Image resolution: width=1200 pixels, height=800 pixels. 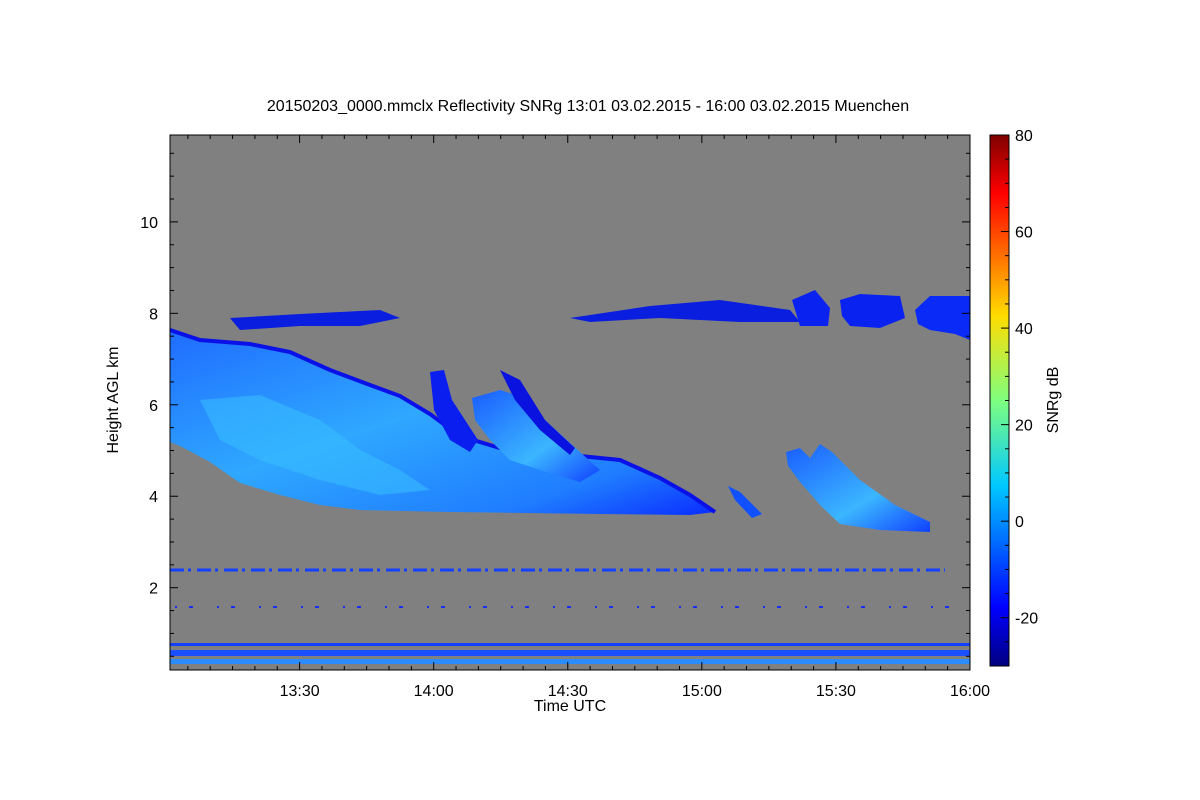 What do you see at coordinates (537, 412) in the screenshot?
I see `fall-streak-b-edge` at bounding box center [537, 412].